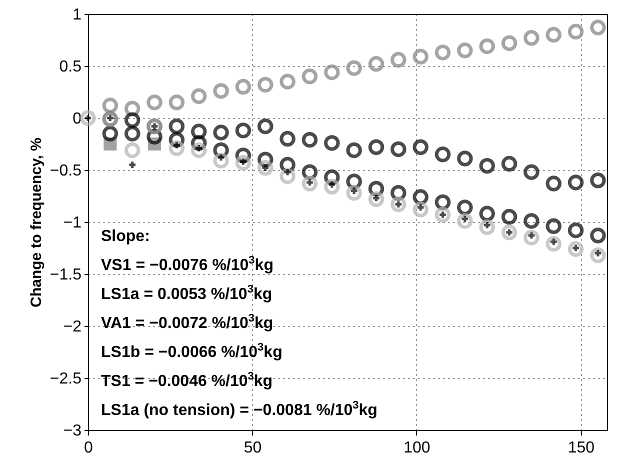 This screenshot has height=461, width=617. What do you see at coordinates (581, 448) in the screenshot?
I see `x-tick-label: 150` at bounding box center [581, 448].